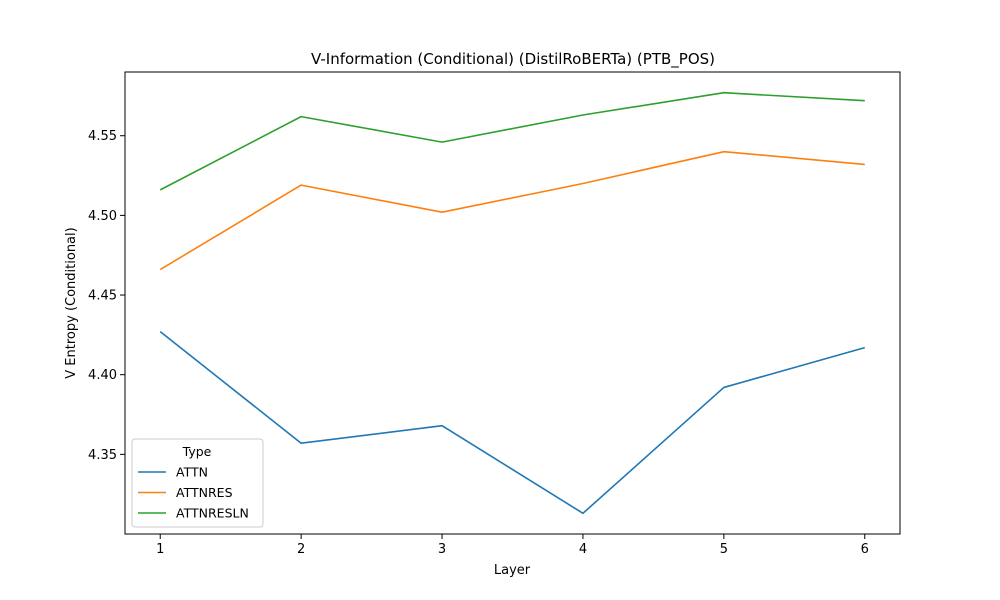 This screenshot has height=600, width=1000. I want to click on legend-label-attnres: ATTNRES, so click(204, 492).